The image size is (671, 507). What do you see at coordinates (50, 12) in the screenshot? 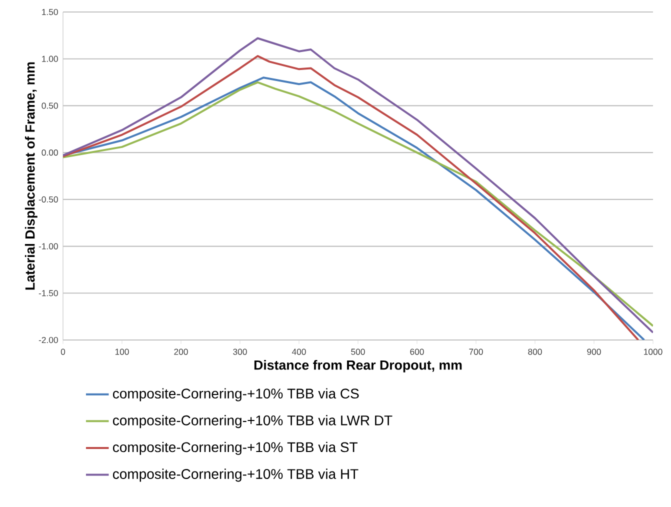
I see `y-tick-label: 1.50` at bounding box center [50, 12].